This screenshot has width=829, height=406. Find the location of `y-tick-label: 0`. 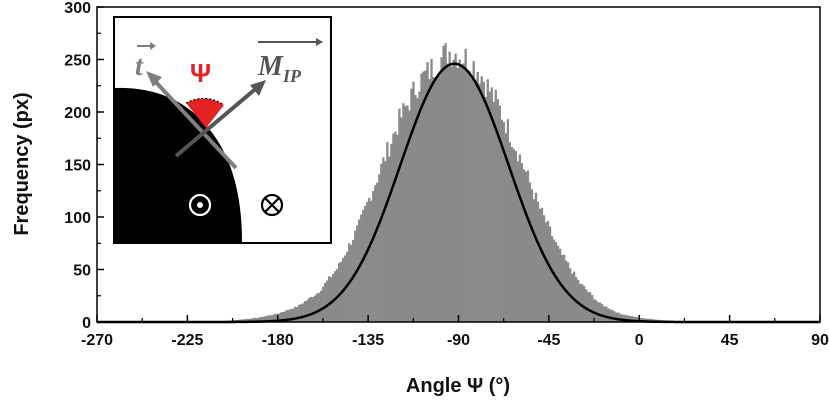

y-tick-label: 0 is located at coordinates (86, 323).